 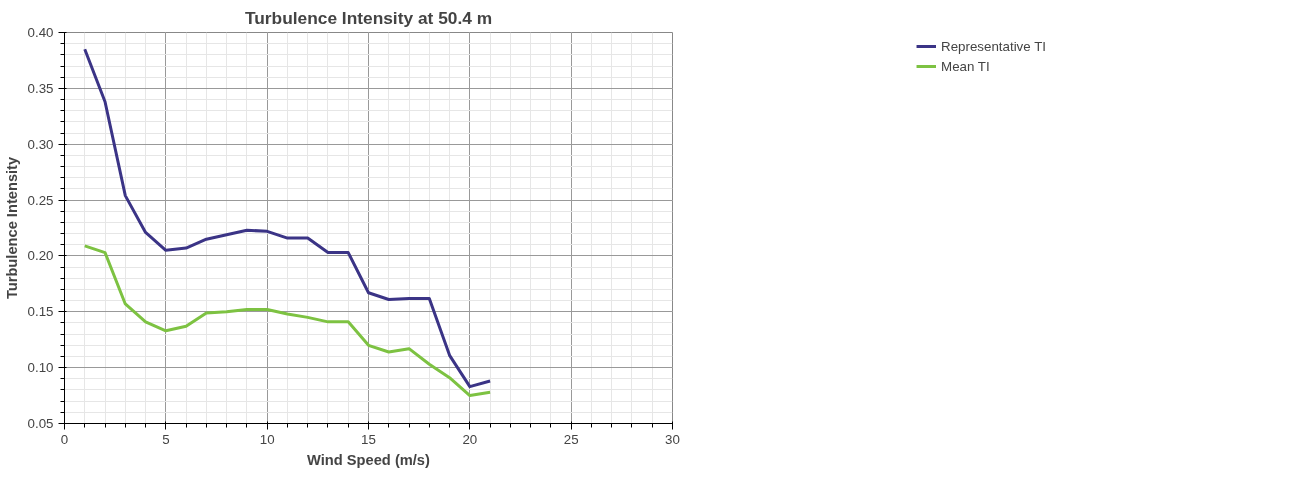 What do you see at coordinates (368, 17) in the screenshot?
I see `chart-title: Turbulence Intensity at 50.4 m` at bounding box center [368, 17].